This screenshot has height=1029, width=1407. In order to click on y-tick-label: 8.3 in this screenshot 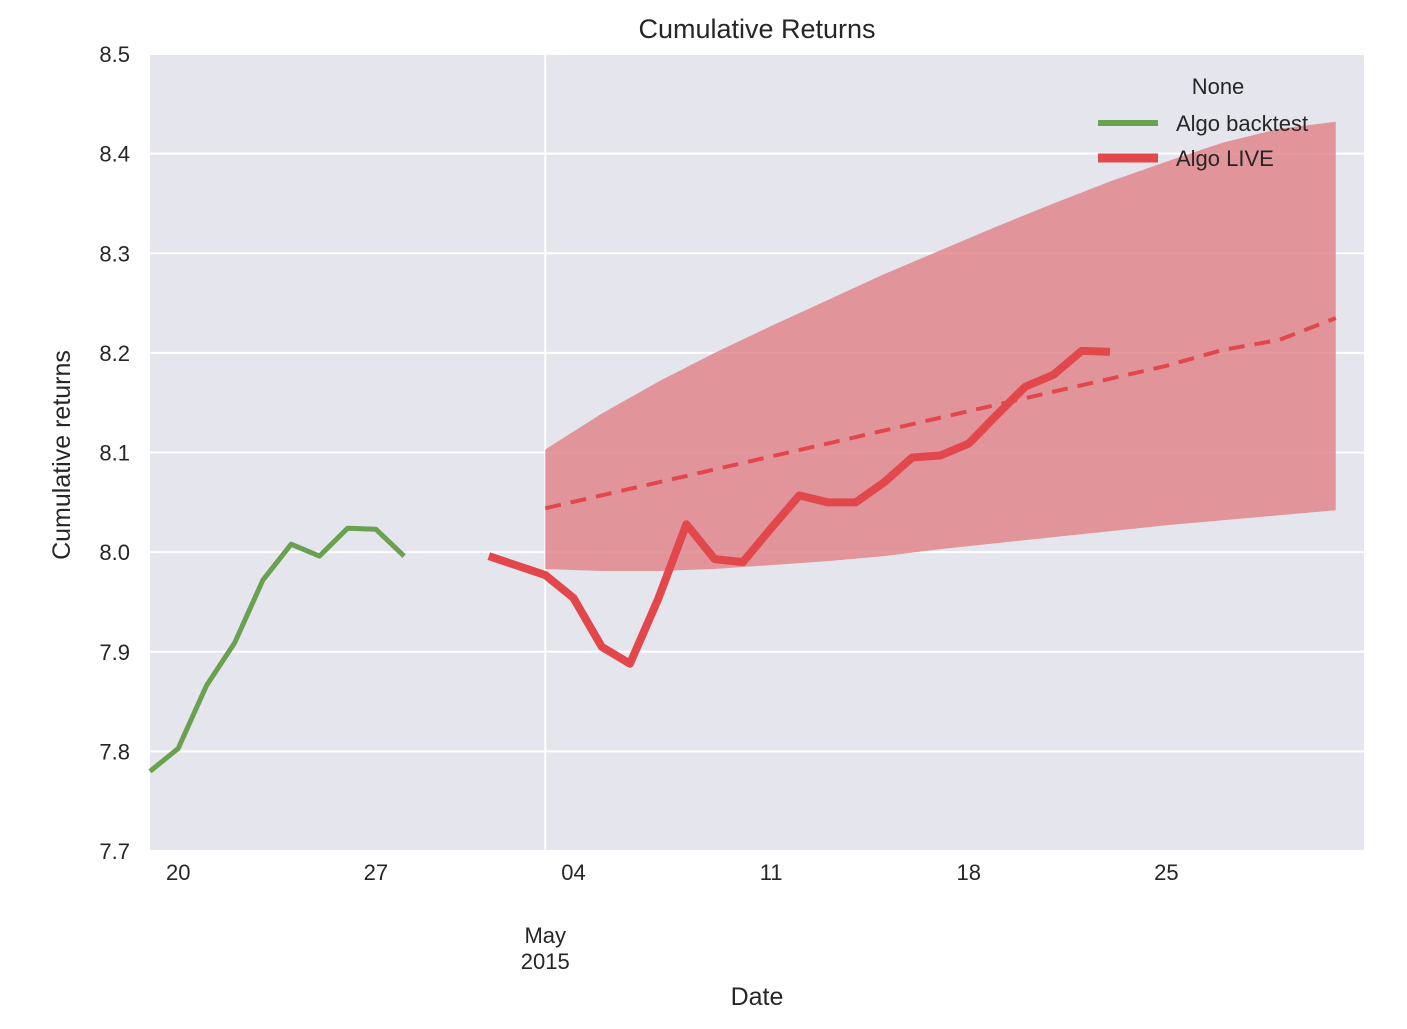, I will do `click(114, 253)`.